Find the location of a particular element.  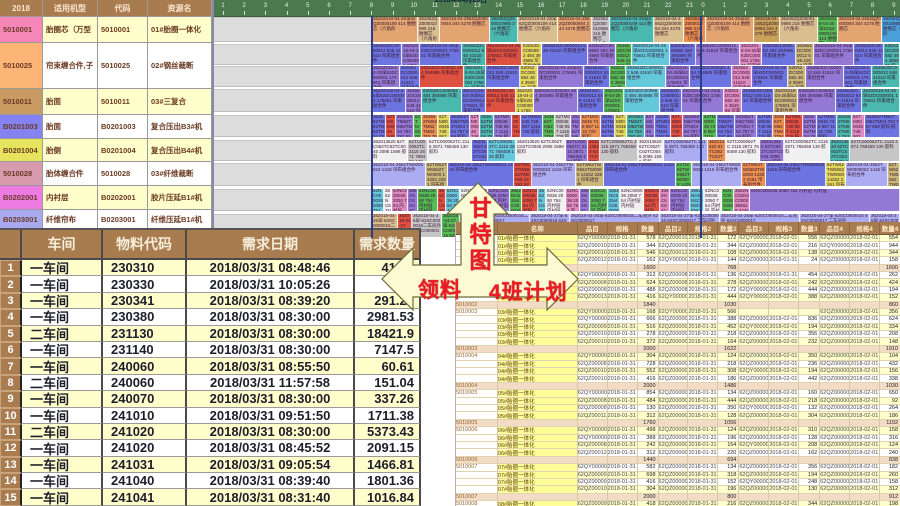

pick-row: 12 一车间 241020 2018/03/31 08:45:52 2091.15 is located at coordinates (210, 448).